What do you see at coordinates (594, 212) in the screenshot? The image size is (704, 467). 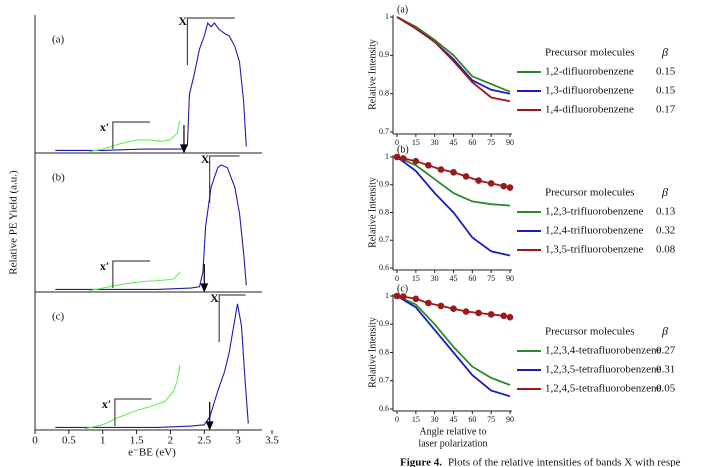 I see `legend-label: 1,2,3-trifluorobenzene` at bounding box center [594, 212].